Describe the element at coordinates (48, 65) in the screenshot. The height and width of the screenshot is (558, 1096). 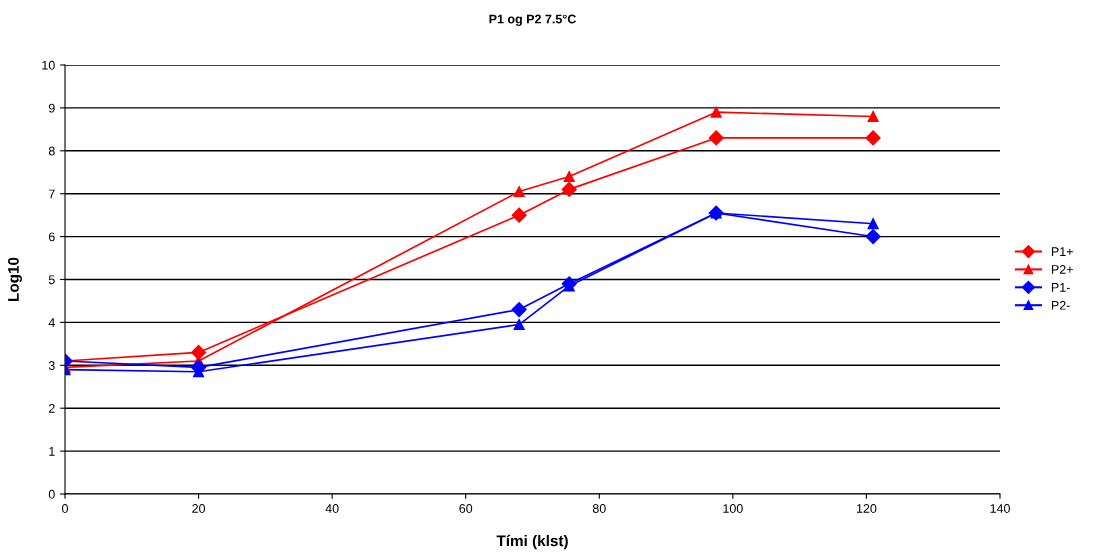
I see `y-tick-label: 10` at that location.